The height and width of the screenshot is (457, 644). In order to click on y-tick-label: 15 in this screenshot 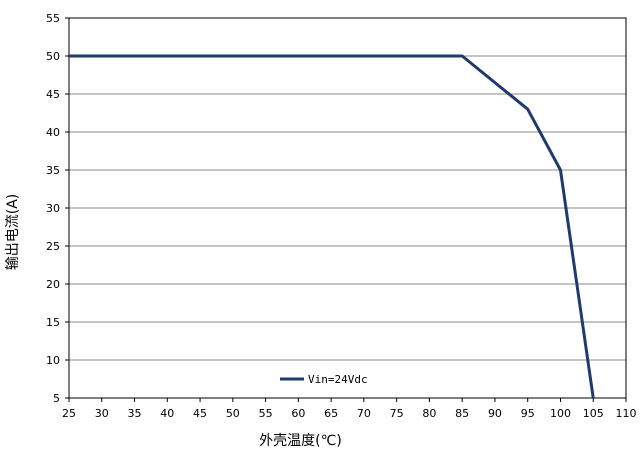, I will do `click(53, 322)`.